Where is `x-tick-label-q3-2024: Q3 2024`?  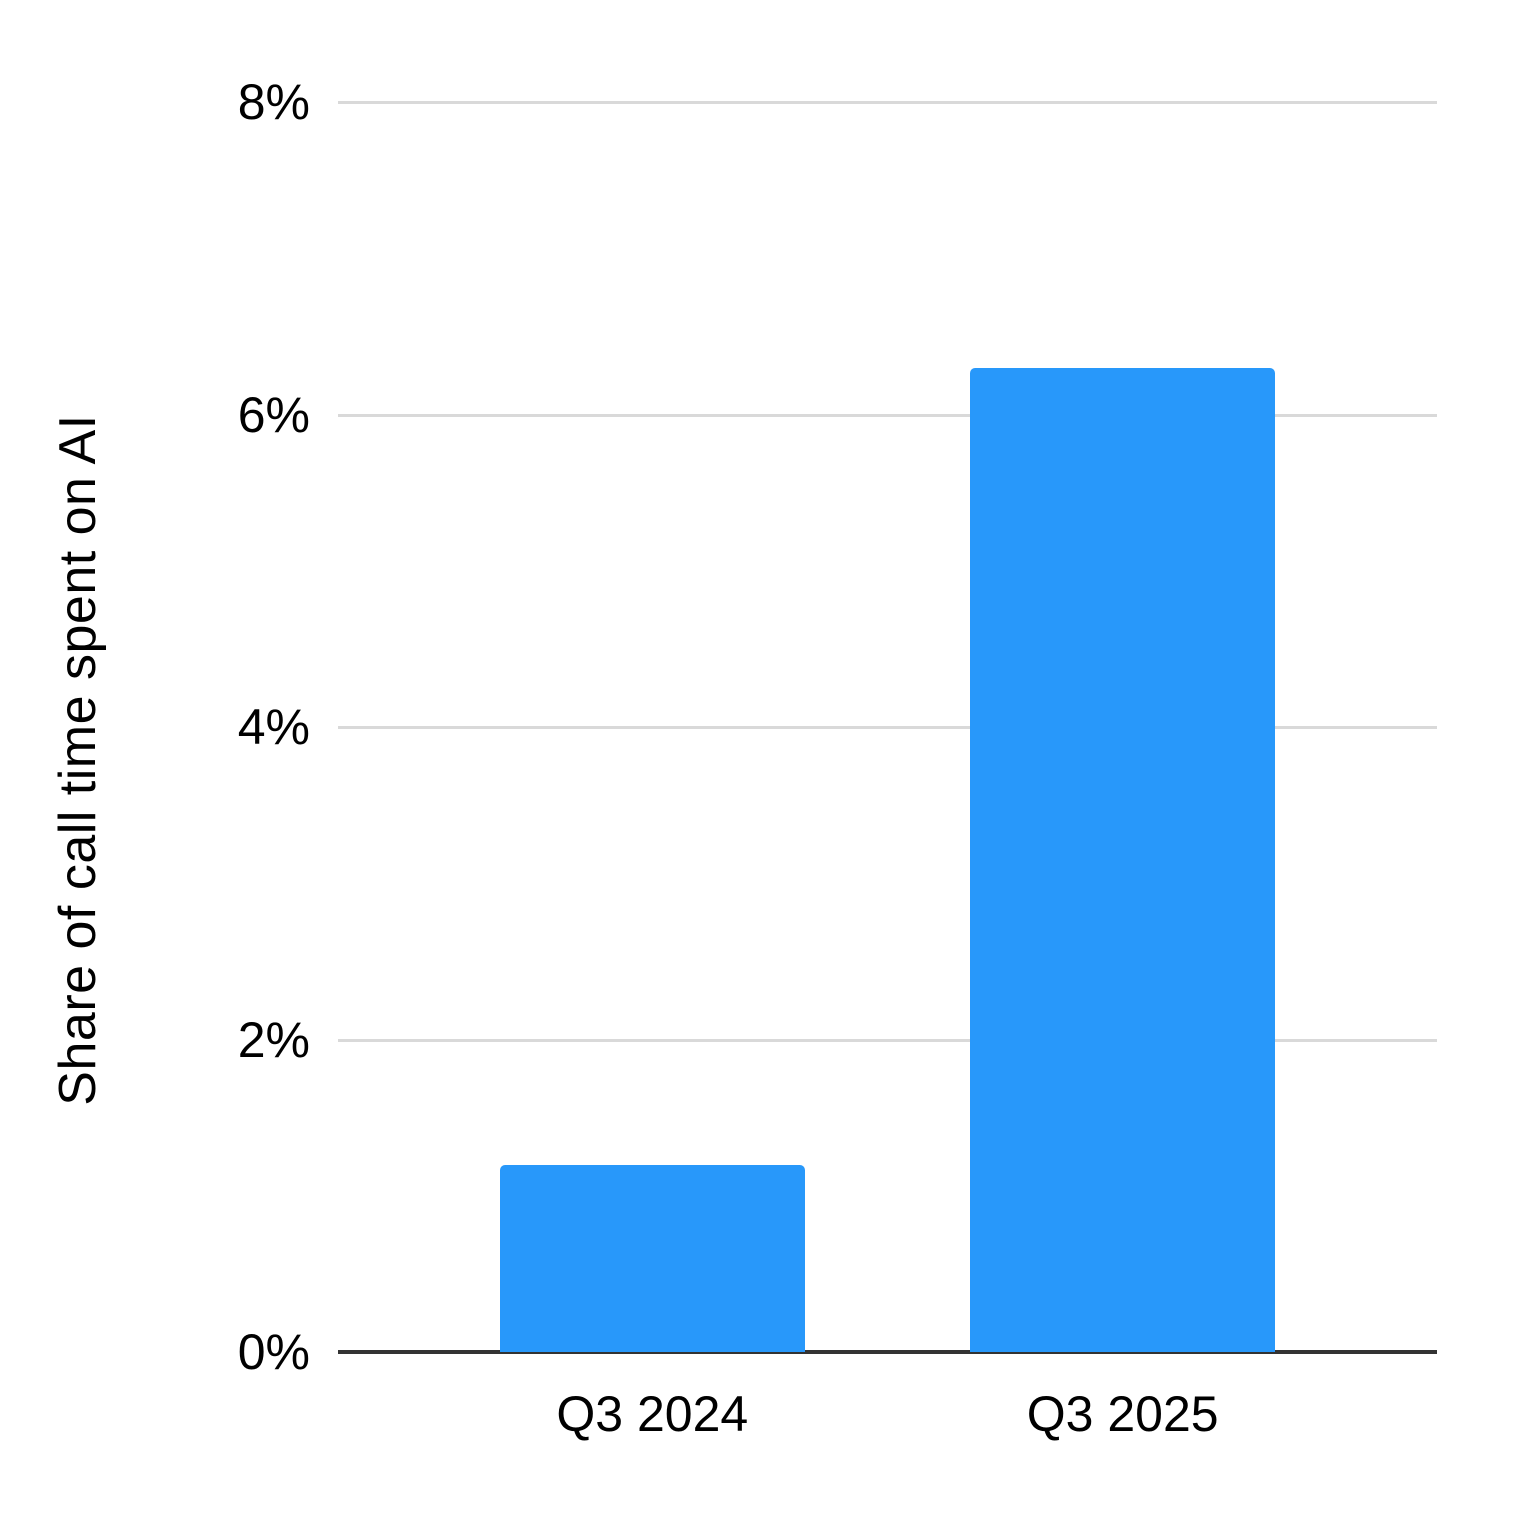
x-tick-label-q3-2024: Q3 2024 is located at coordinates (652, 1414).